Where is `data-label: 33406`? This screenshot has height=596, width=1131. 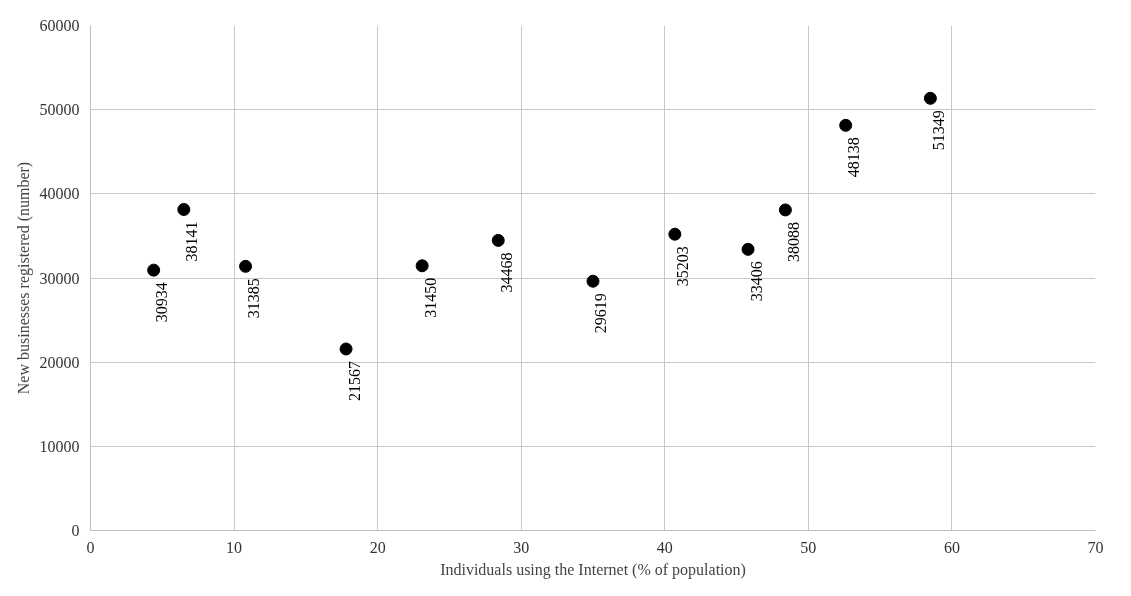 data-label: 33406 is located at coordinates (756, 281).